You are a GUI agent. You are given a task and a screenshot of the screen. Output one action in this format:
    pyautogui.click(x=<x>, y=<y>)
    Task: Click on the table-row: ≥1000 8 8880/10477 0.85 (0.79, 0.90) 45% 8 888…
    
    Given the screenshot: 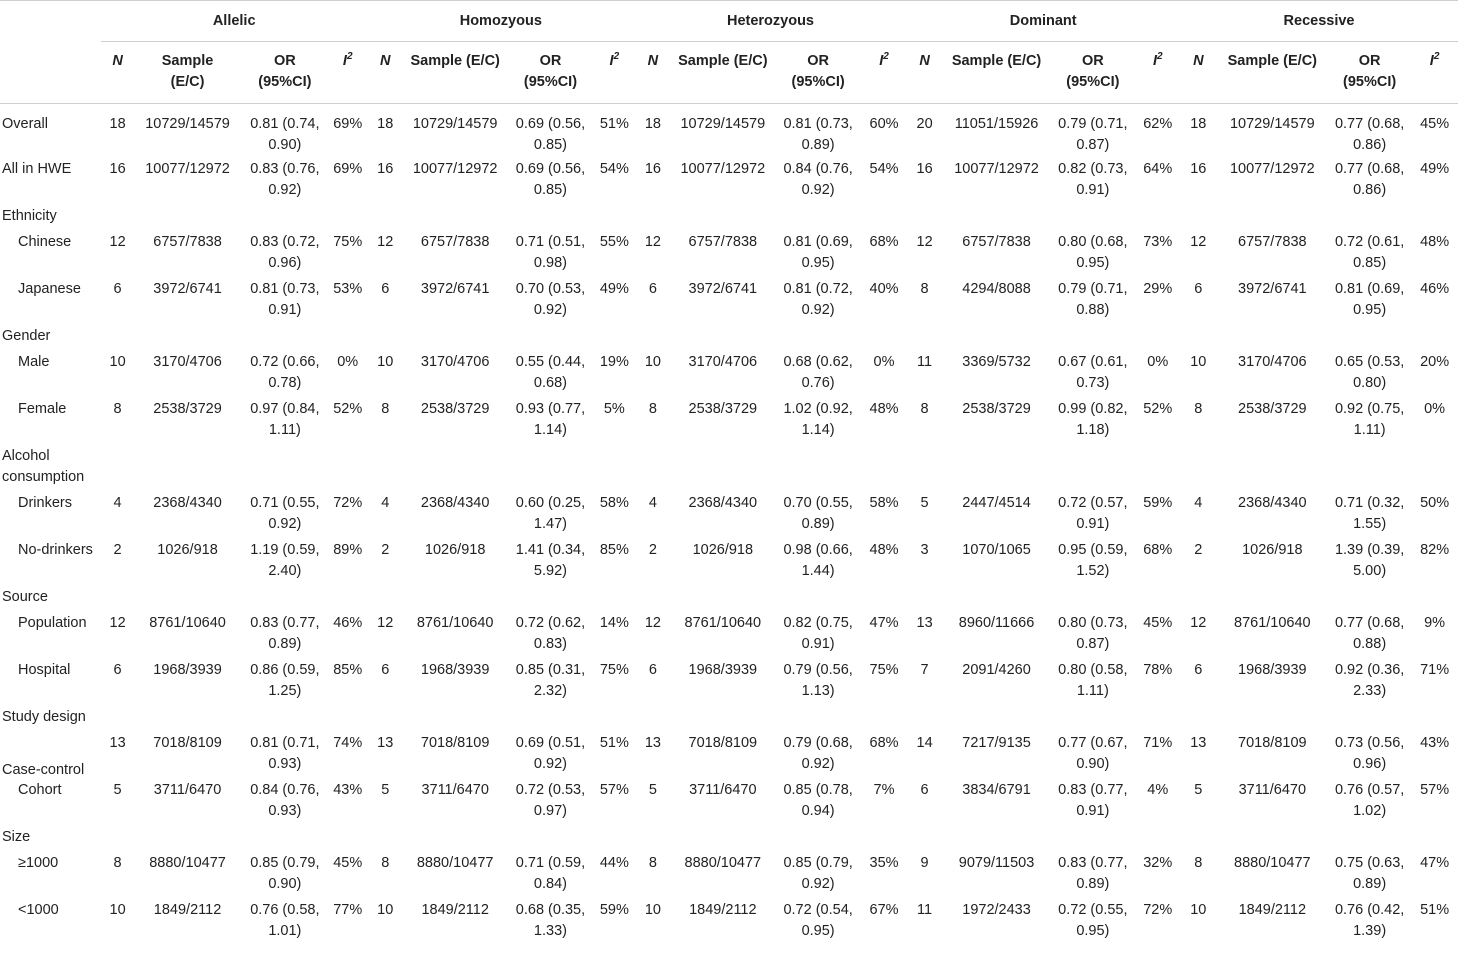 What is the action you would take?
    pyautogui.click(x=729, y=873)
    